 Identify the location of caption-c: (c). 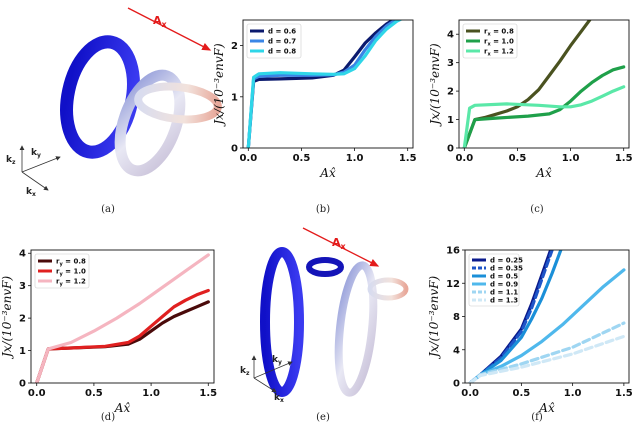
(537, 209).